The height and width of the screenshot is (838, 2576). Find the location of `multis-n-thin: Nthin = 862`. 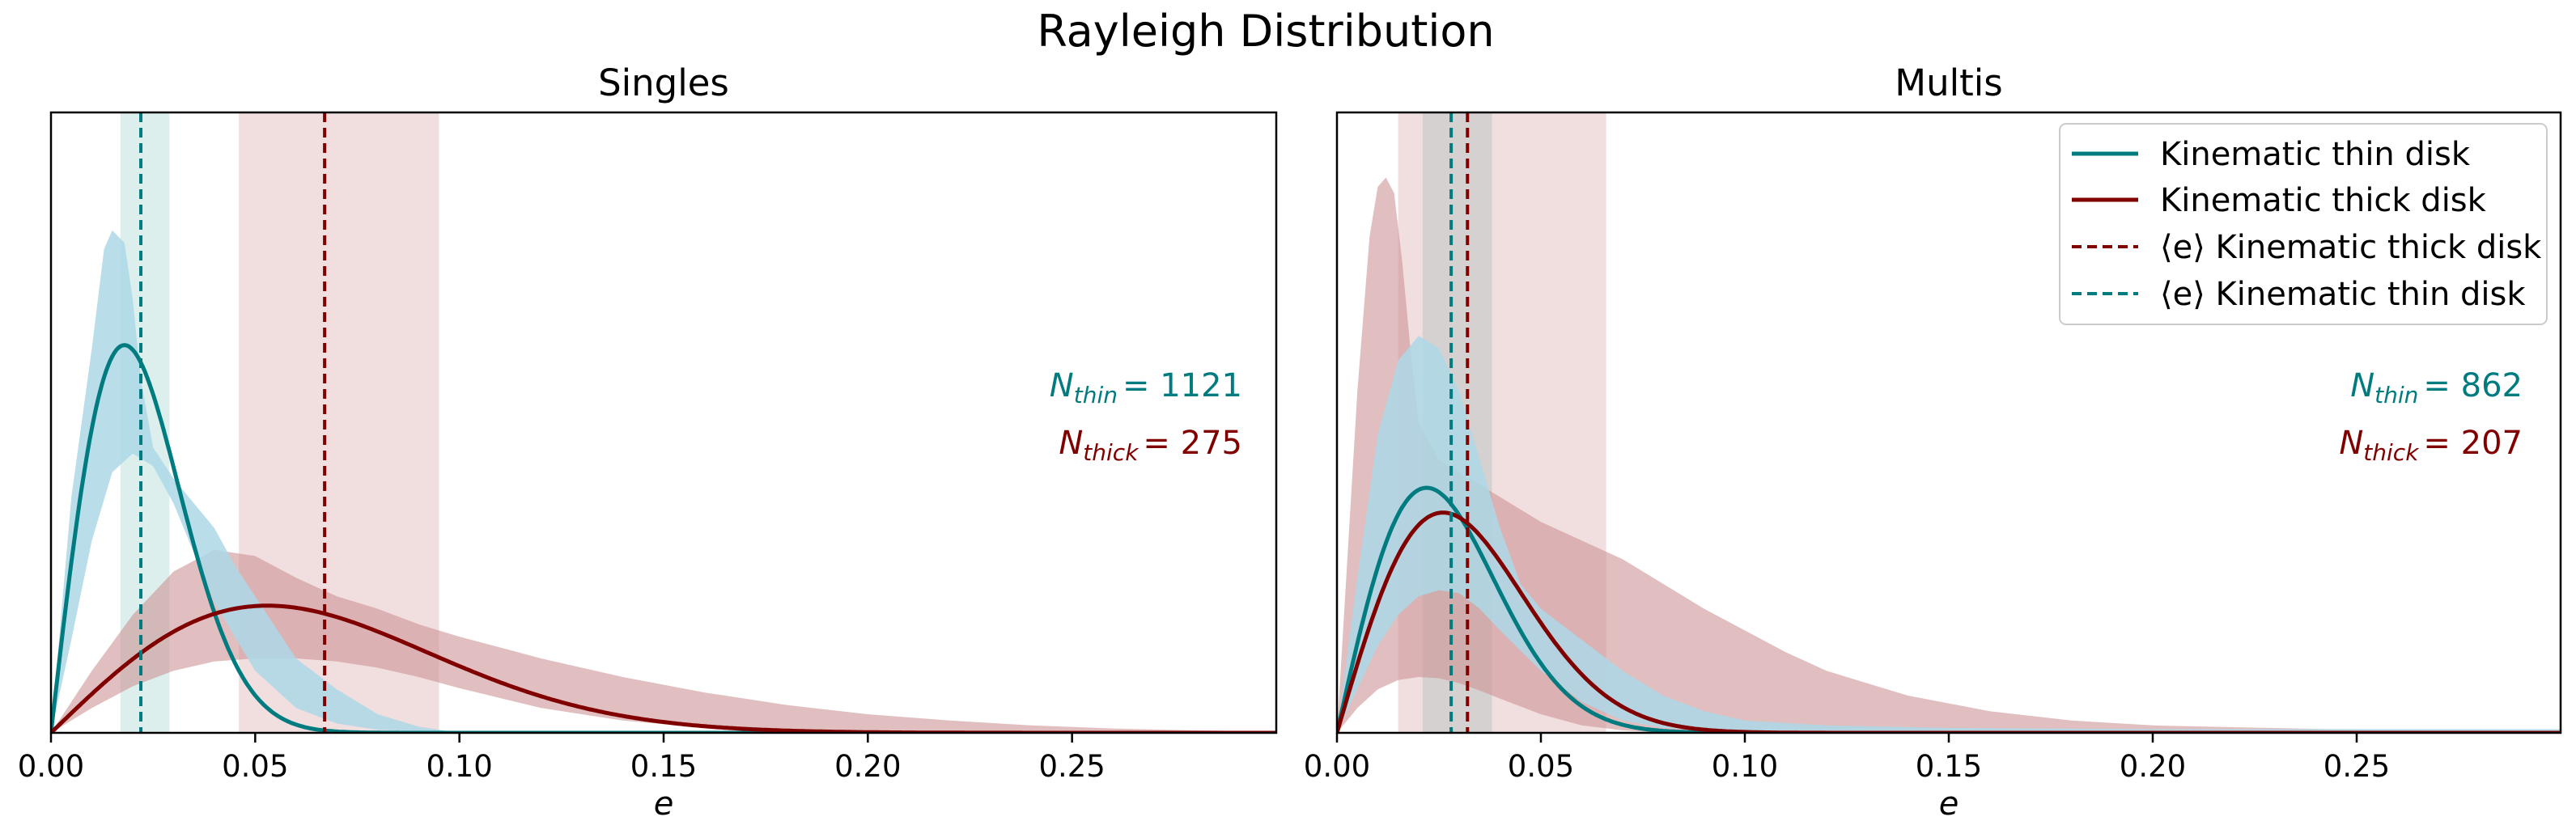

multis-n-thin: Nthin = 862 is located at coordinates (2436, 387).